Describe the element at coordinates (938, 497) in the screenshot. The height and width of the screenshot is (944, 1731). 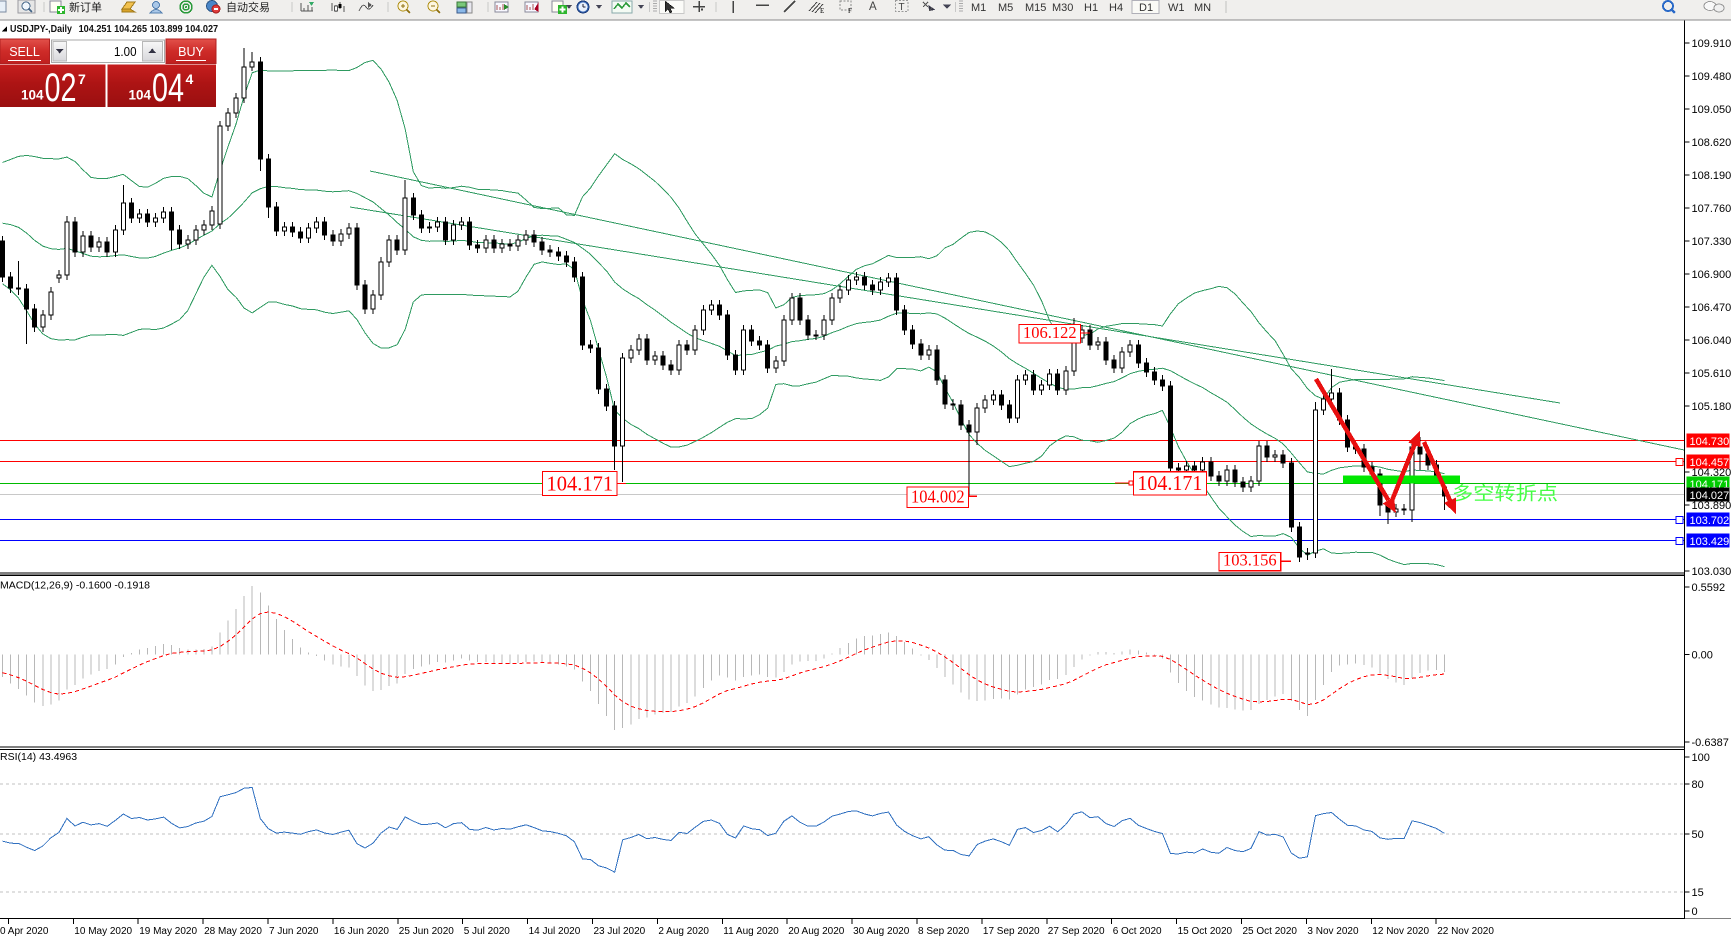
I see `svg-text: 104.002` at that location.